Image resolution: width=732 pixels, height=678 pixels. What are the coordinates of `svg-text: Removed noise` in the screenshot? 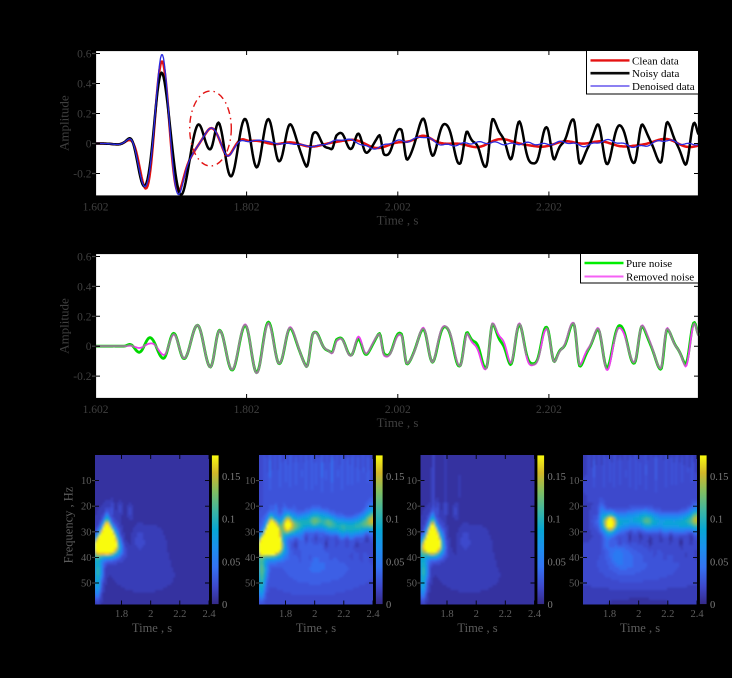 It's located at (660, 278).